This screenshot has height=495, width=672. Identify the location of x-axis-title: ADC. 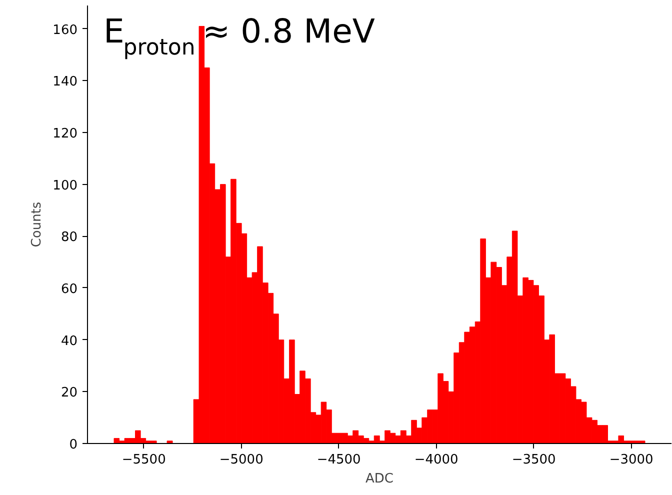
(380, 479).